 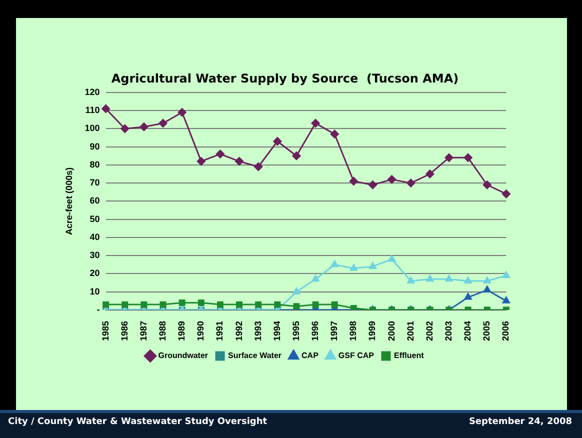 I want to click on x-tick-label: 1988, so click(x=163, y=331).